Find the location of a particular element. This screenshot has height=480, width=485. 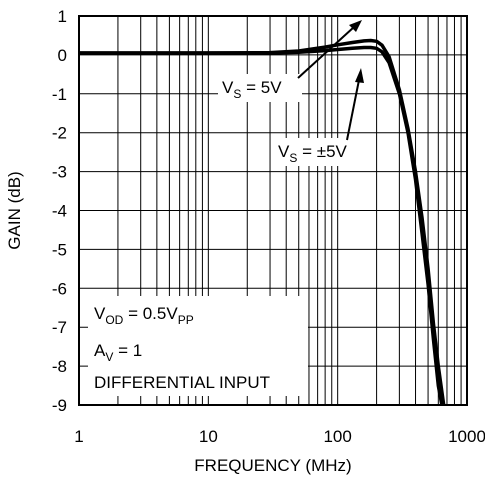

y-tick-labels: 1 0 -1 -2 -3 -4 -5 -6 -7 -8 -9 is located at coordinates (59, 211).